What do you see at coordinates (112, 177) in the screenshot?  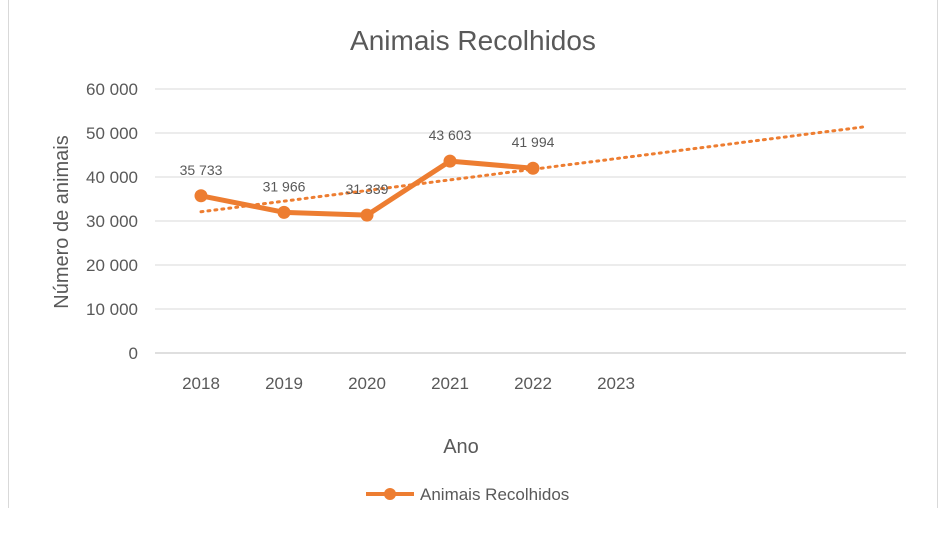 I see `y-tick-label: 40 000` at bounding box center [112, 177].